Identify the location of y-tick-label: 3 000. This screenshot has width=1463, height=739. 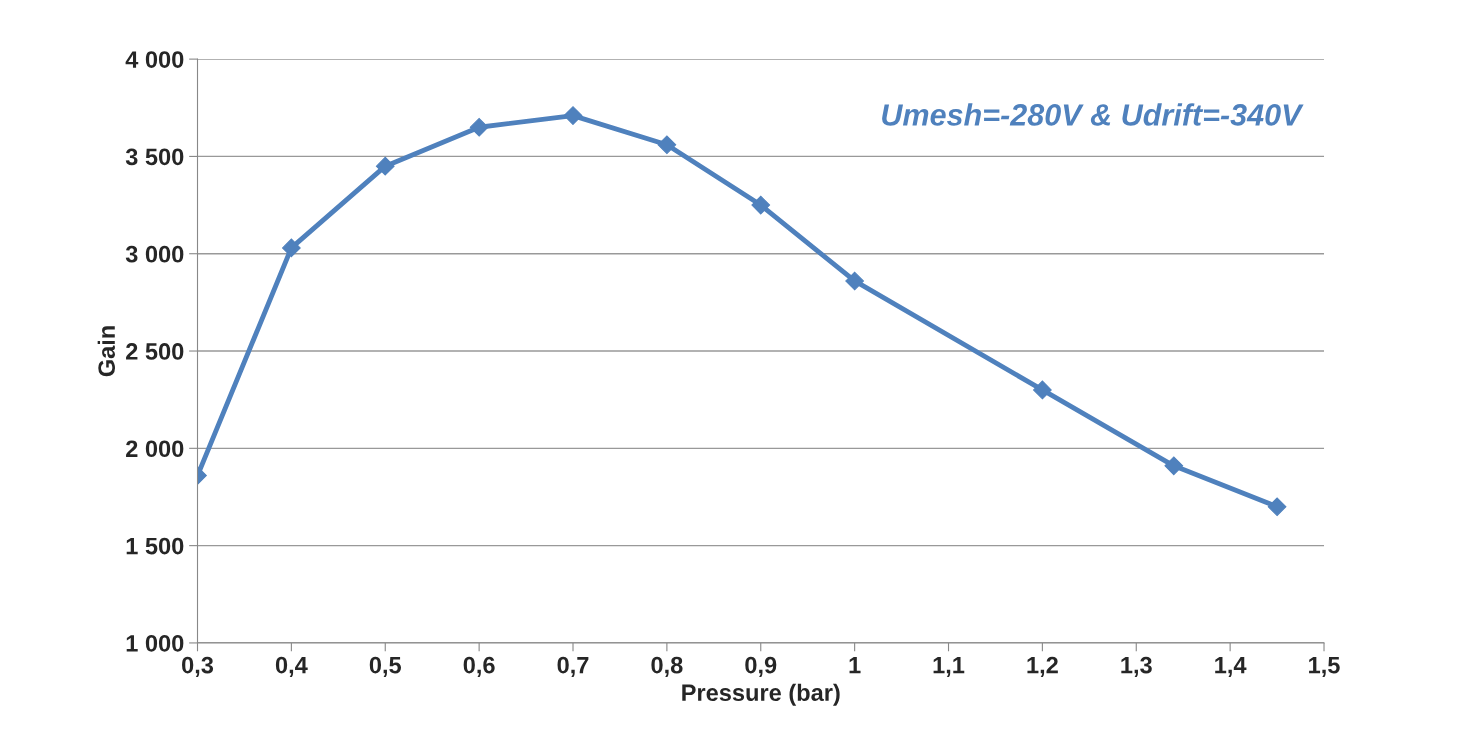
(154, 254).